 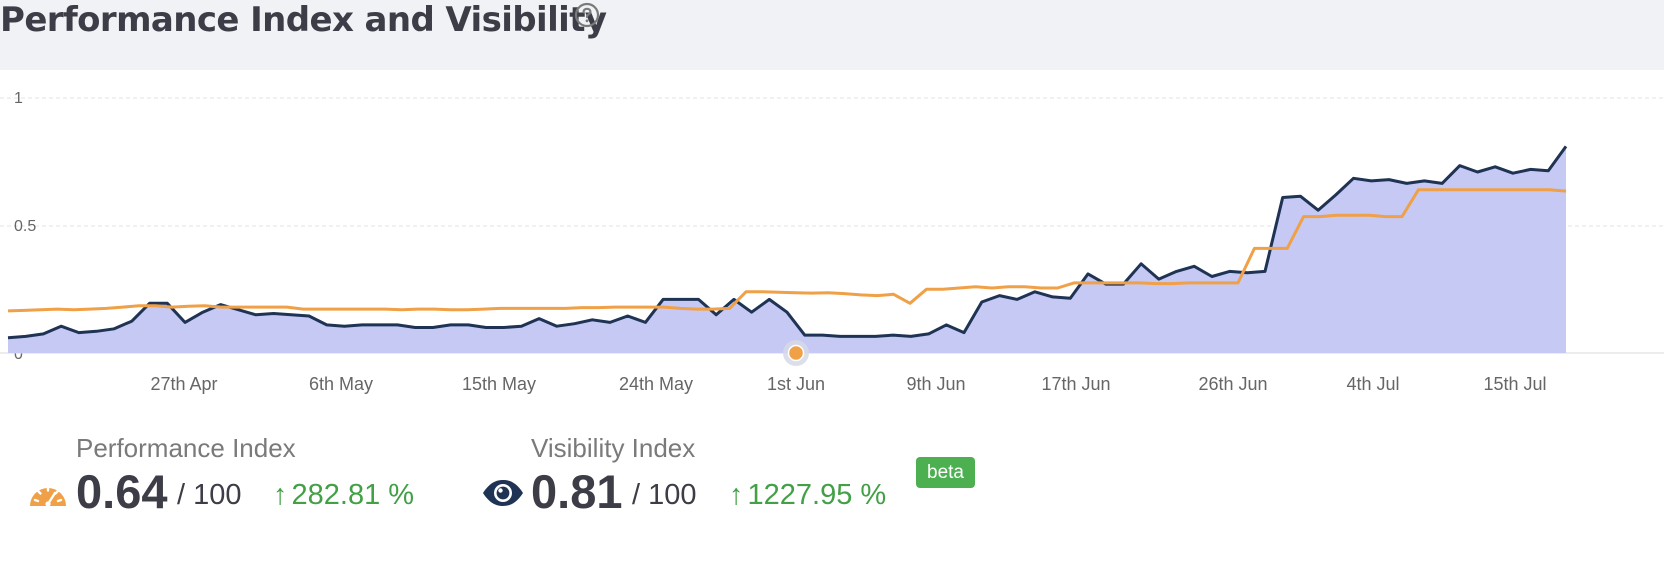 What do you see at coordinates (935, 384) in the screenshot?
I see `x-tick-label: 9th Jun` at bounding box center [935, 384].